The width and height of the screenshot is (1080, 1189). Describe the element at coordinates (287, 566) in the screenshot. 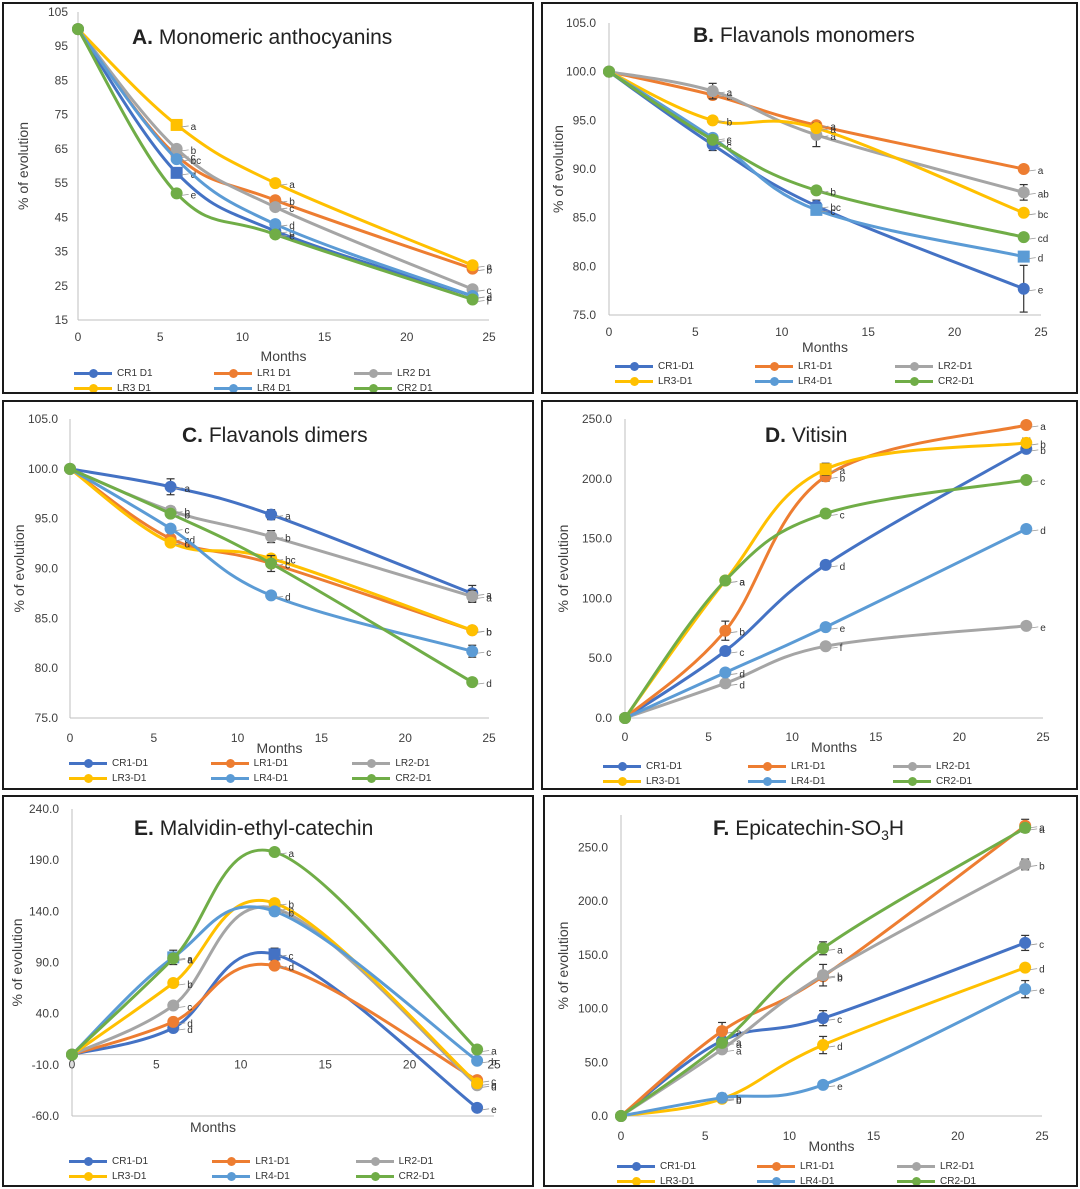

I see `significance-letter-lr1: c` at that location.